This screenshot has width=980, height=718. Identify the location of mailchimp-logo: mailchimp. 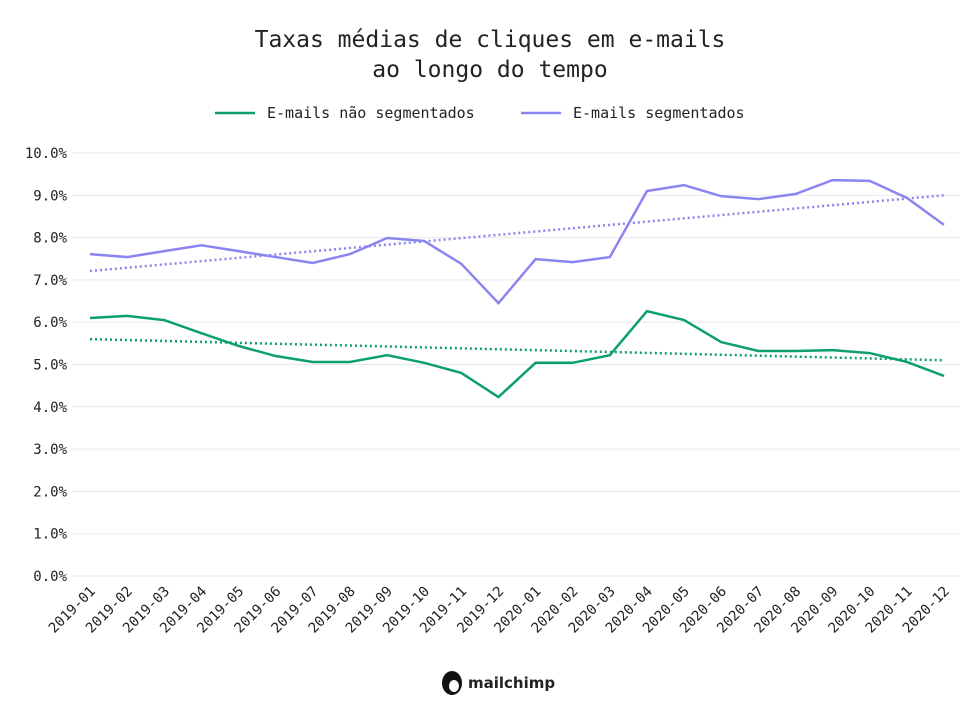
(497, 683).